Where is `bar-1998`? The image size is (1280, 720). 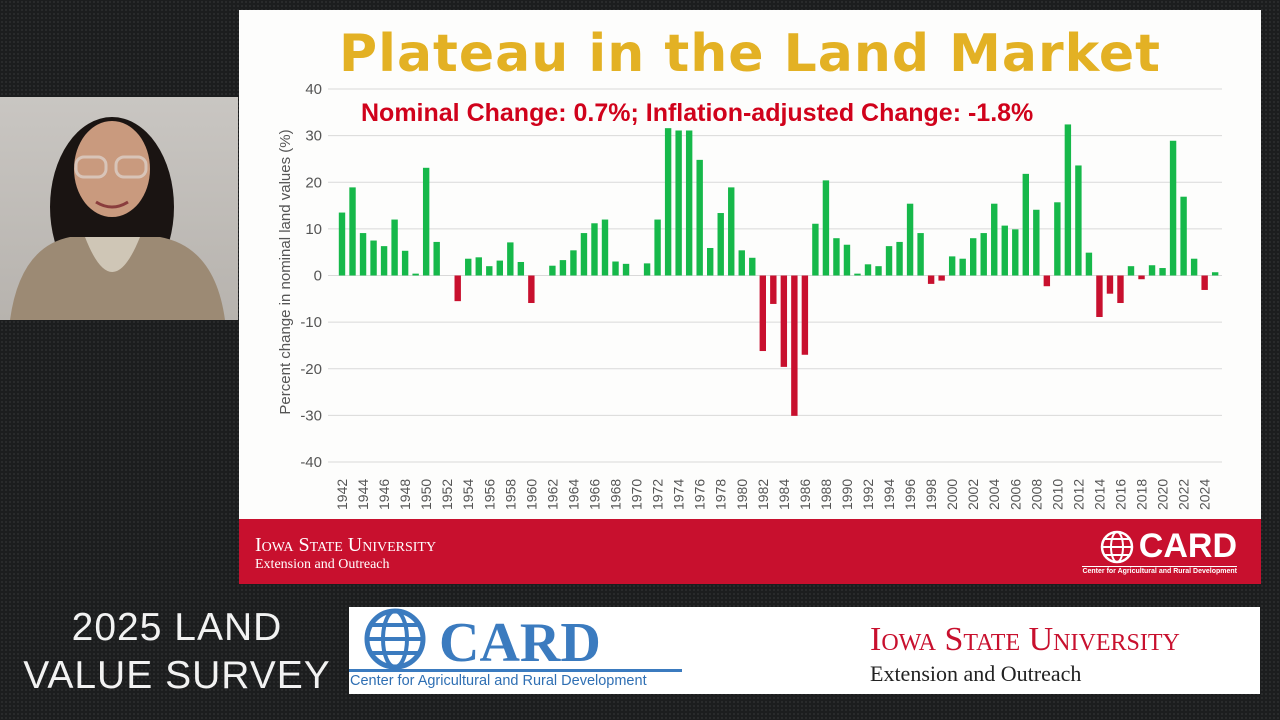
bar-1998 is located at coordinates (931, 279).